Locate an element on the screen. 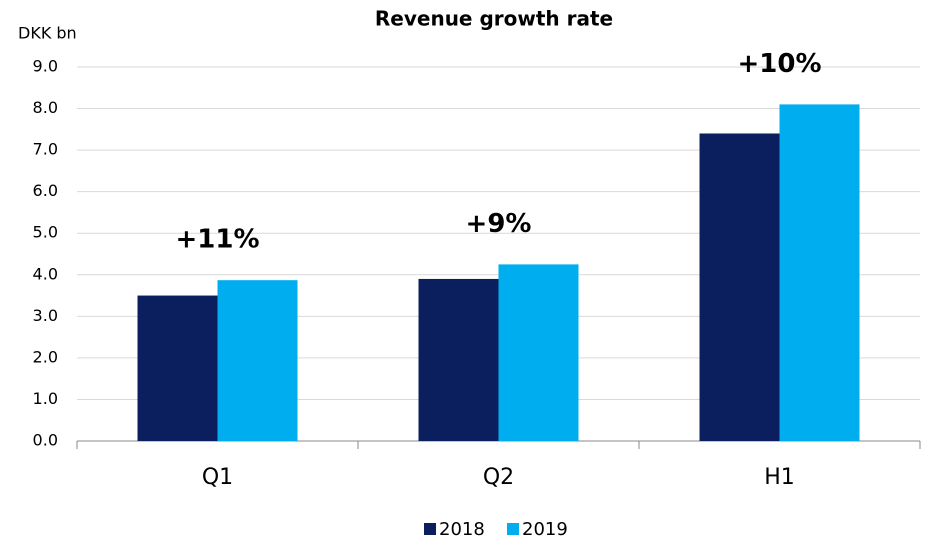 The width and height of the screenshot is (926, 541). y-tick-label: 8.0 is located at coordinates (45, 107).